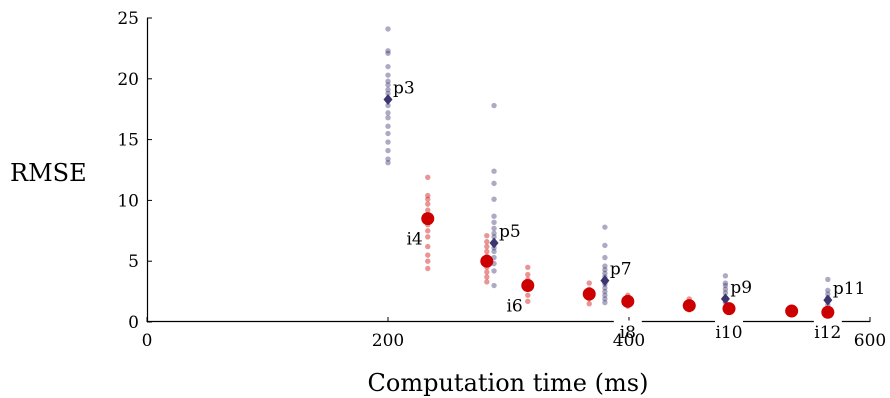 The height and width of the screenshot is (398, 890). I want to click on point-label-p11: p11, so click(849, 289).